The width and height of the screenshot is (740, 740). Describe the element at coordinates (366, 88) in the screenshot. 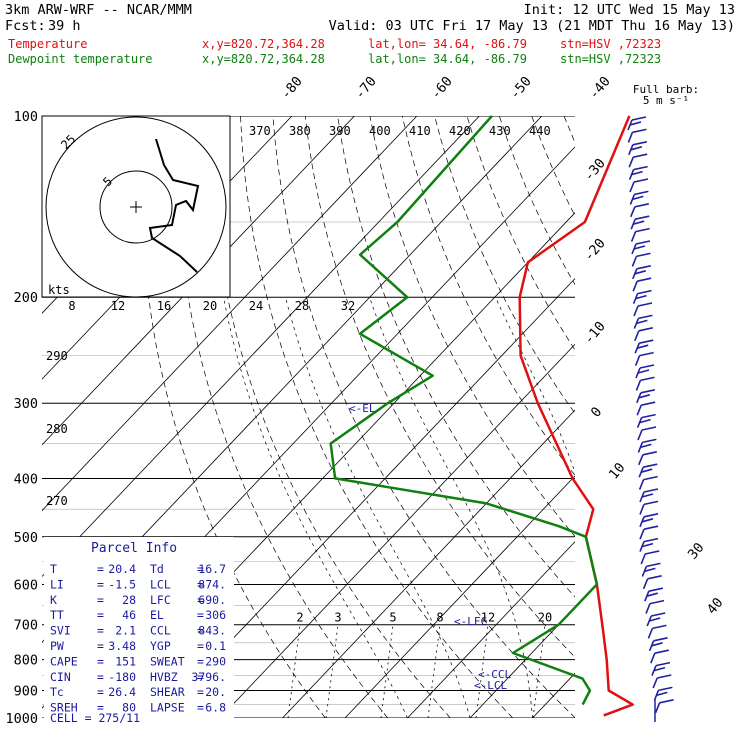

I see `isotherm-label-top: -70` at that location.